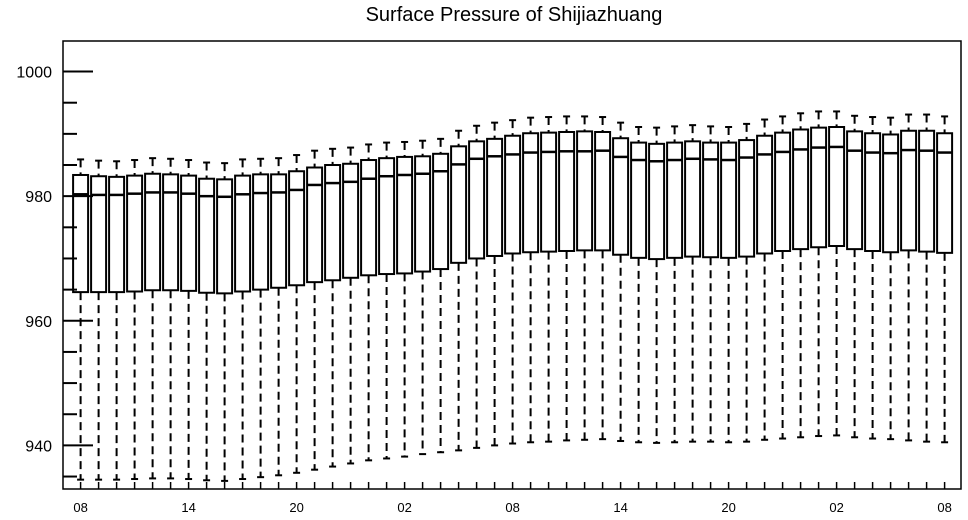 The width and height of the screenshot is (968, 520). Describe the element at coordinates (54, 271) in the screenshot. I see `y-axis: 940 960 980 1000` at that location.